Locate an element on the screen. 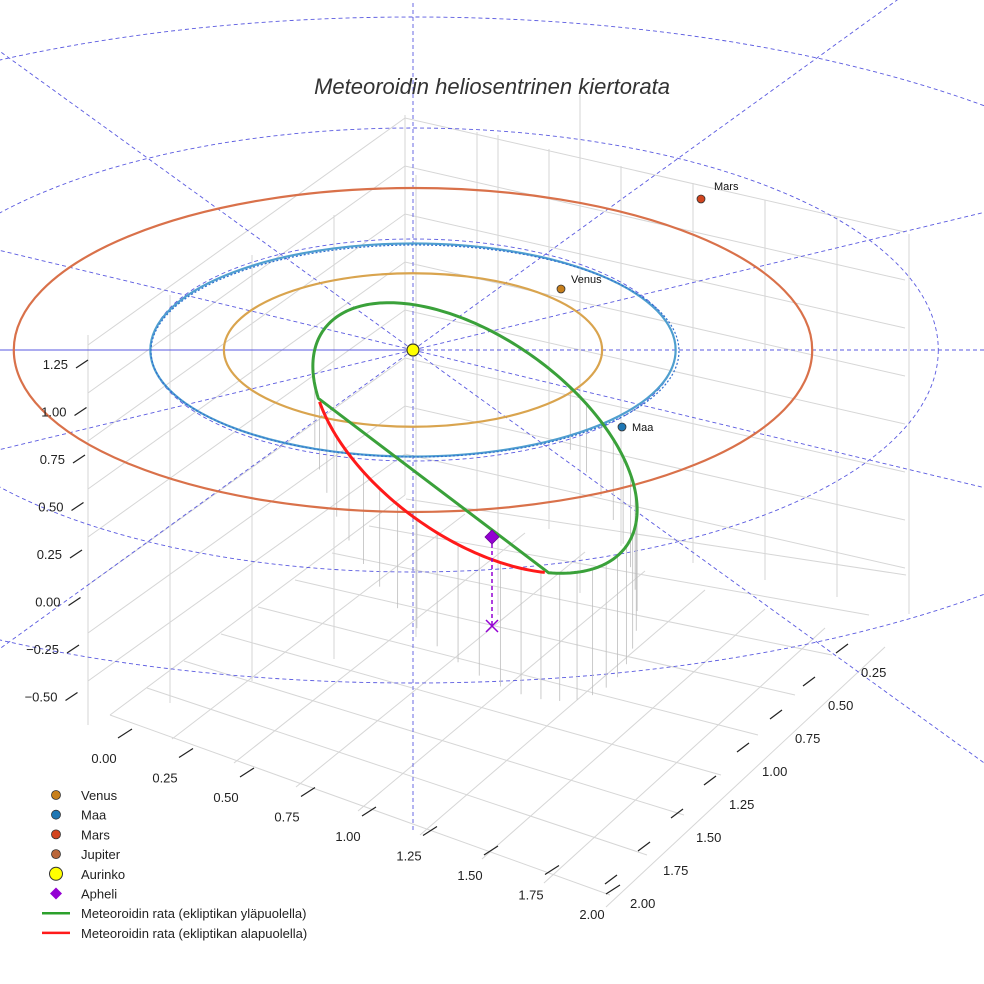 The height and width of the screenshot is (984, 984). planet-label-venus: Venus is located at coordinates (586, 280).